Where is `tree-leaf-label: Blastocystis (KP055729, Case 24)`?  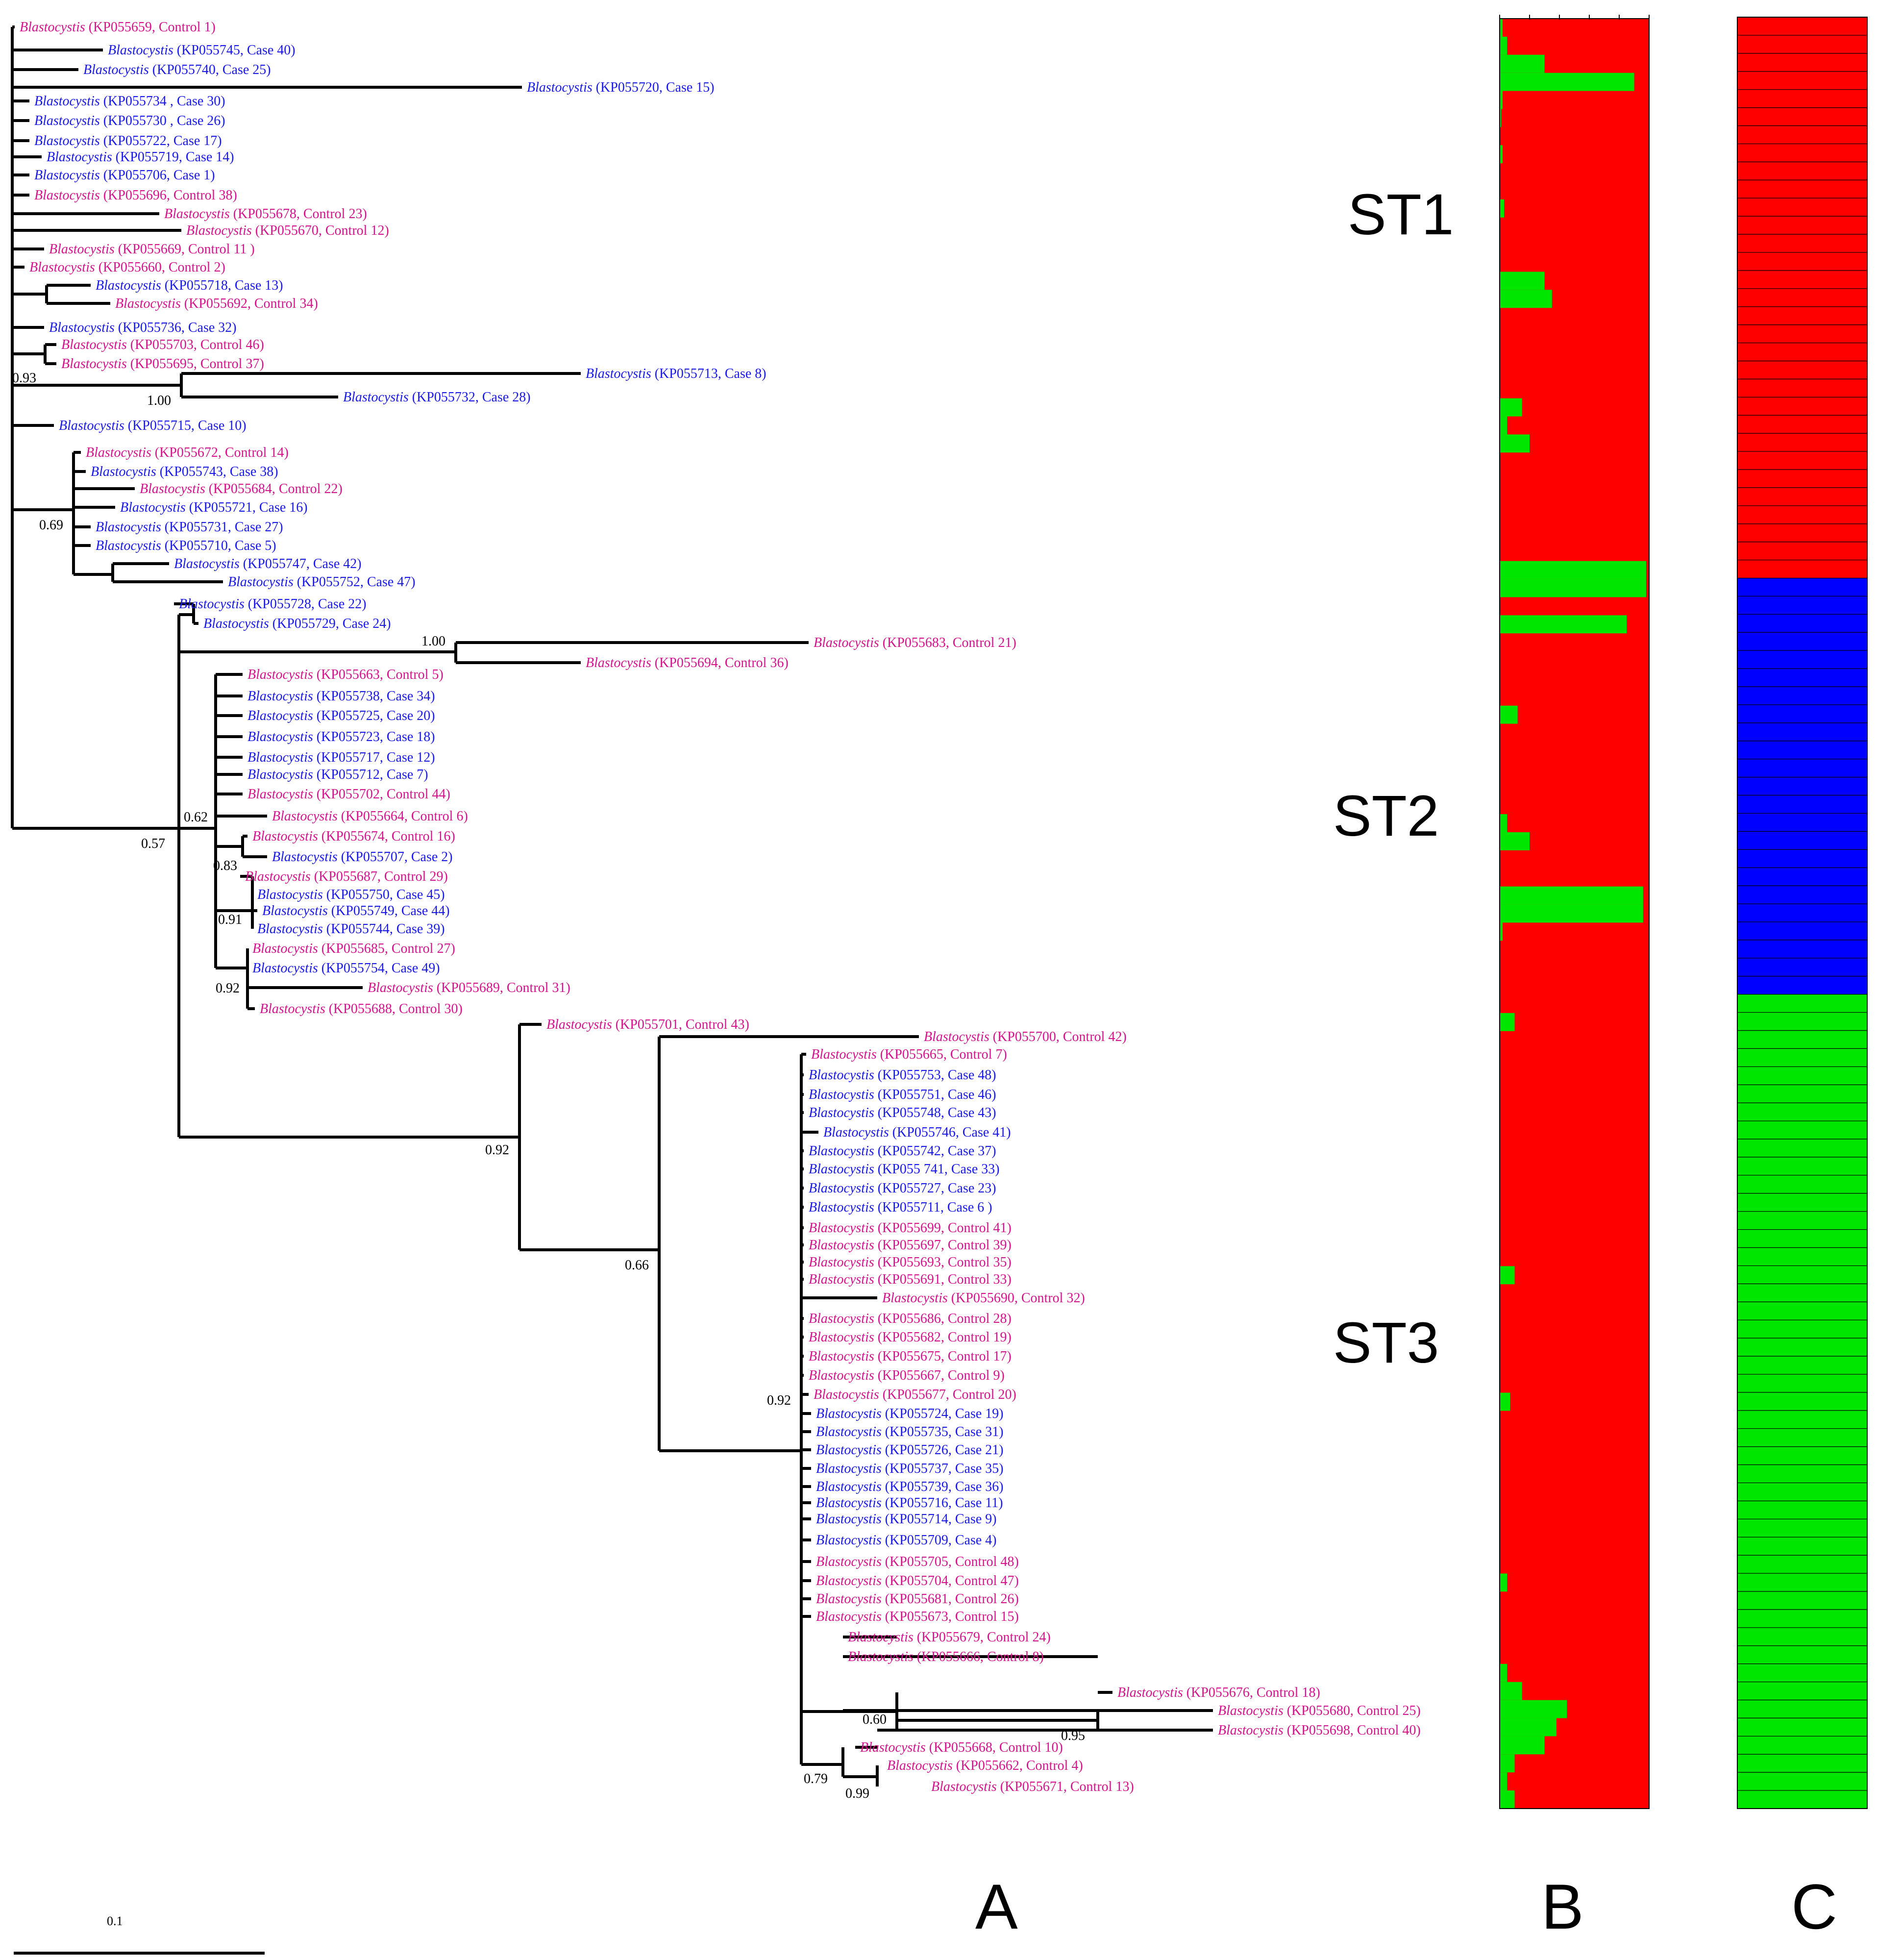 tree-leaf-label: Blastocystis (KP055729, Case 24) is located at coordinates (297, 623).